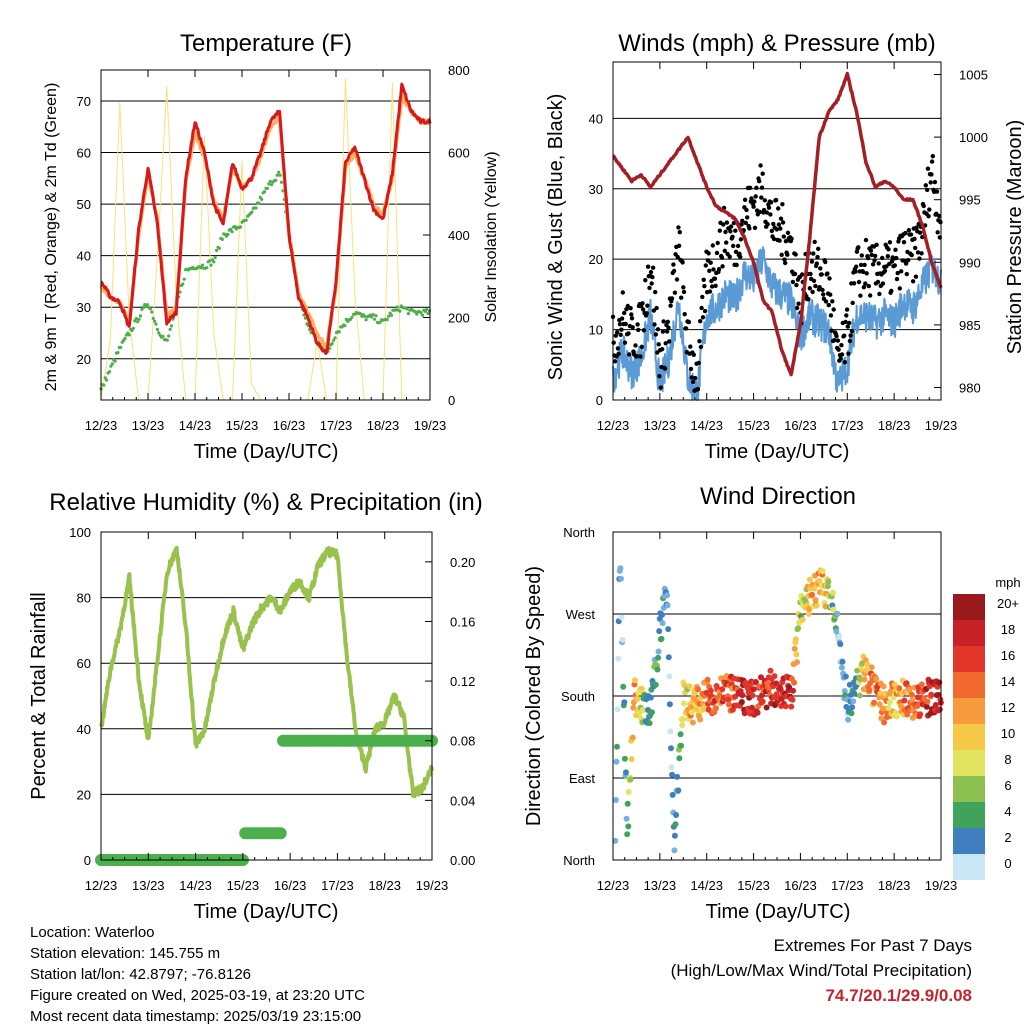 The width and height of the screenshot is (1024, 1027). What do you see at coordinates (987, 727) in the screenshot?
I see `speed-colorbar: mph 20+ 18 16 14 12 10 8 6 4 2 0` at bounding box center [987, 727].